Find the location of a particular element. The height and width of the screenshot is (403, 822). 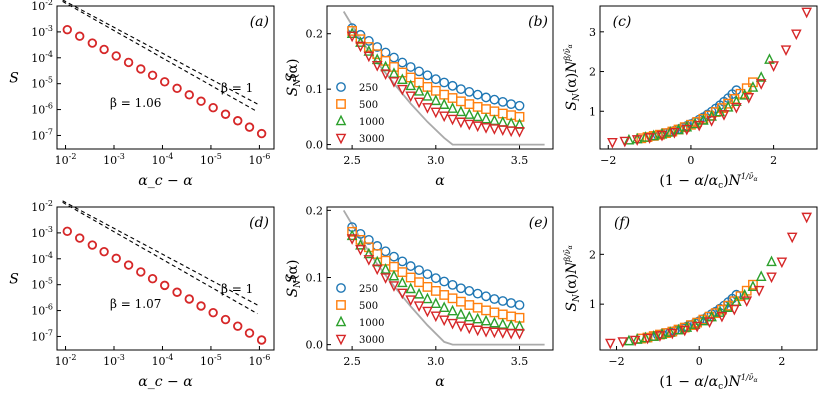

x-tick-label: 3.5 is located at coordinates (520, 160).